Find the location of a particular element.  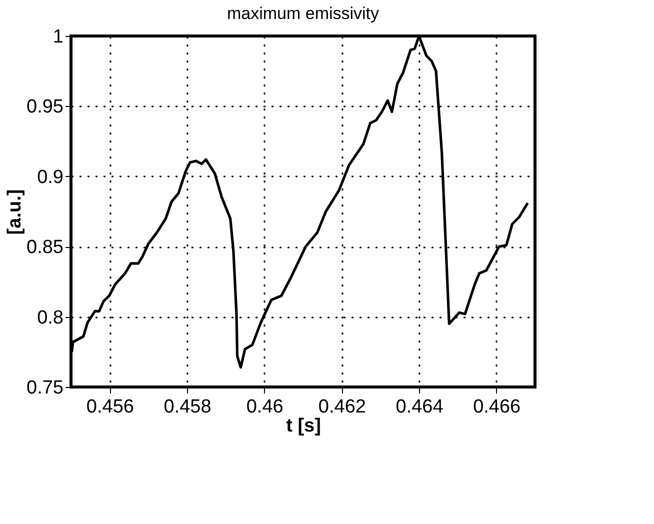

x-tick-label: 0.464 is located at coordinates (420, 407).